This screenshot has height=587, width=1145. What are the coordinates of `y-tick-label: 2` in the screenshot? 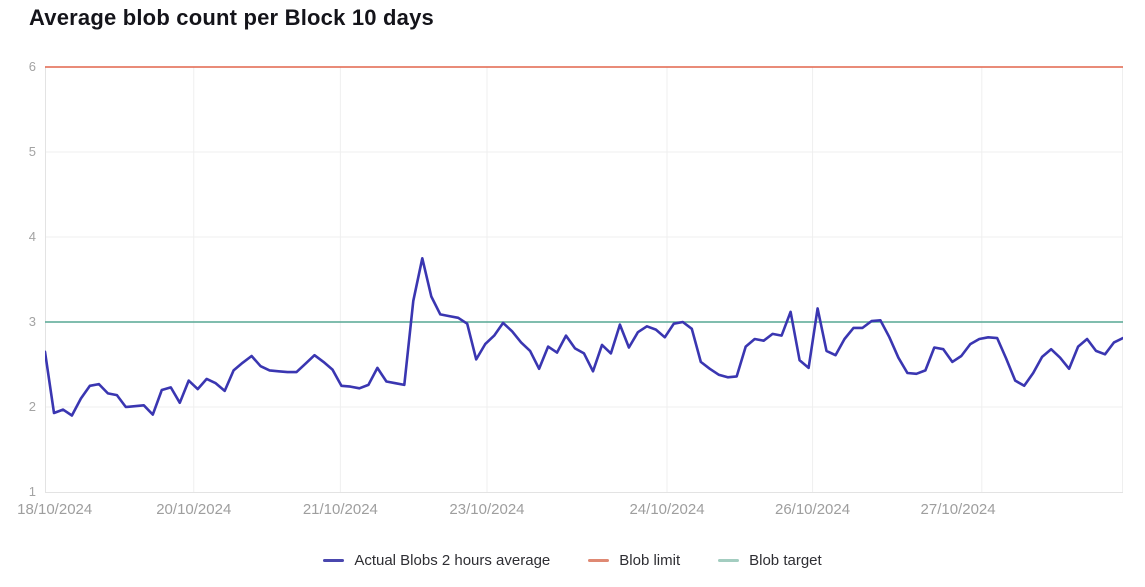 It's located at (32, 406).